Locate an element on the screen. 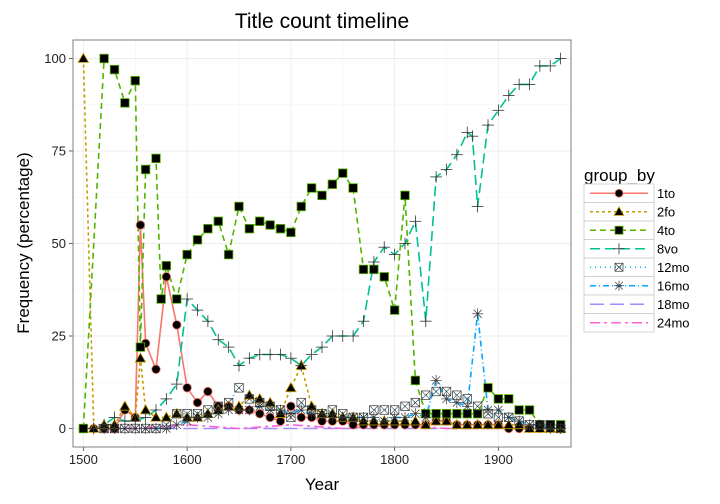 The height and width of the screenshot is (504, 720). series-line-24mo is located at coordinates (322, 426).